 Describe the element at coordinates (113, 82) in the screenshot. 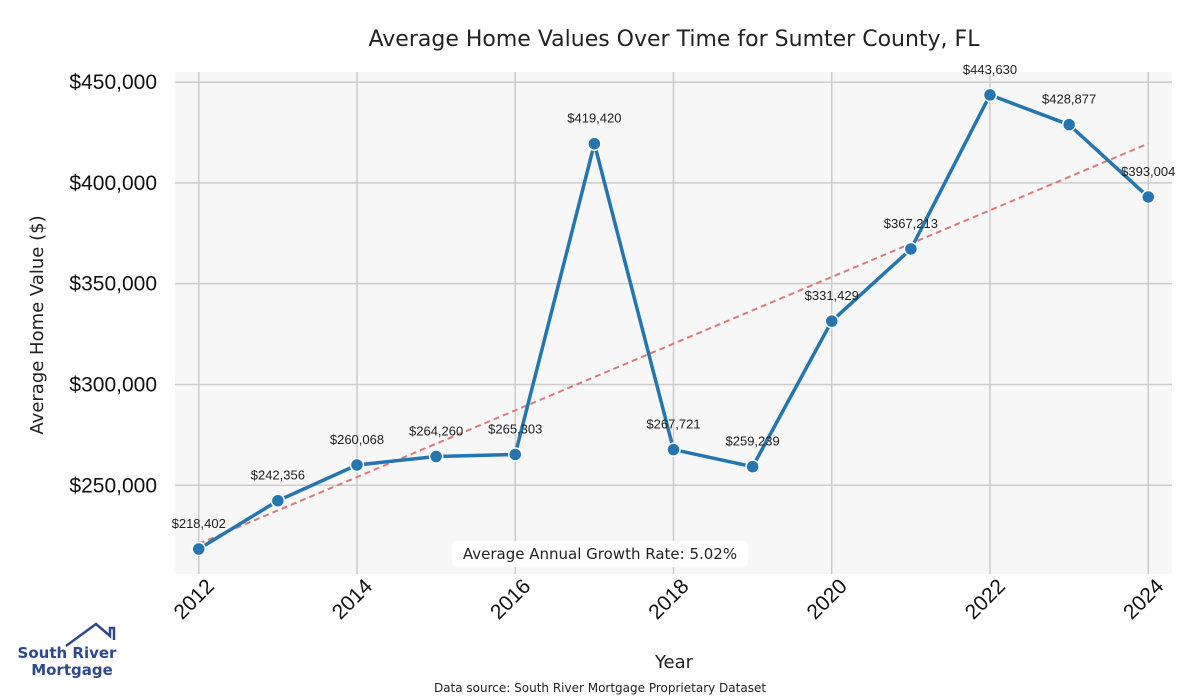

I see `y-tick-label: $450,000` at that location.